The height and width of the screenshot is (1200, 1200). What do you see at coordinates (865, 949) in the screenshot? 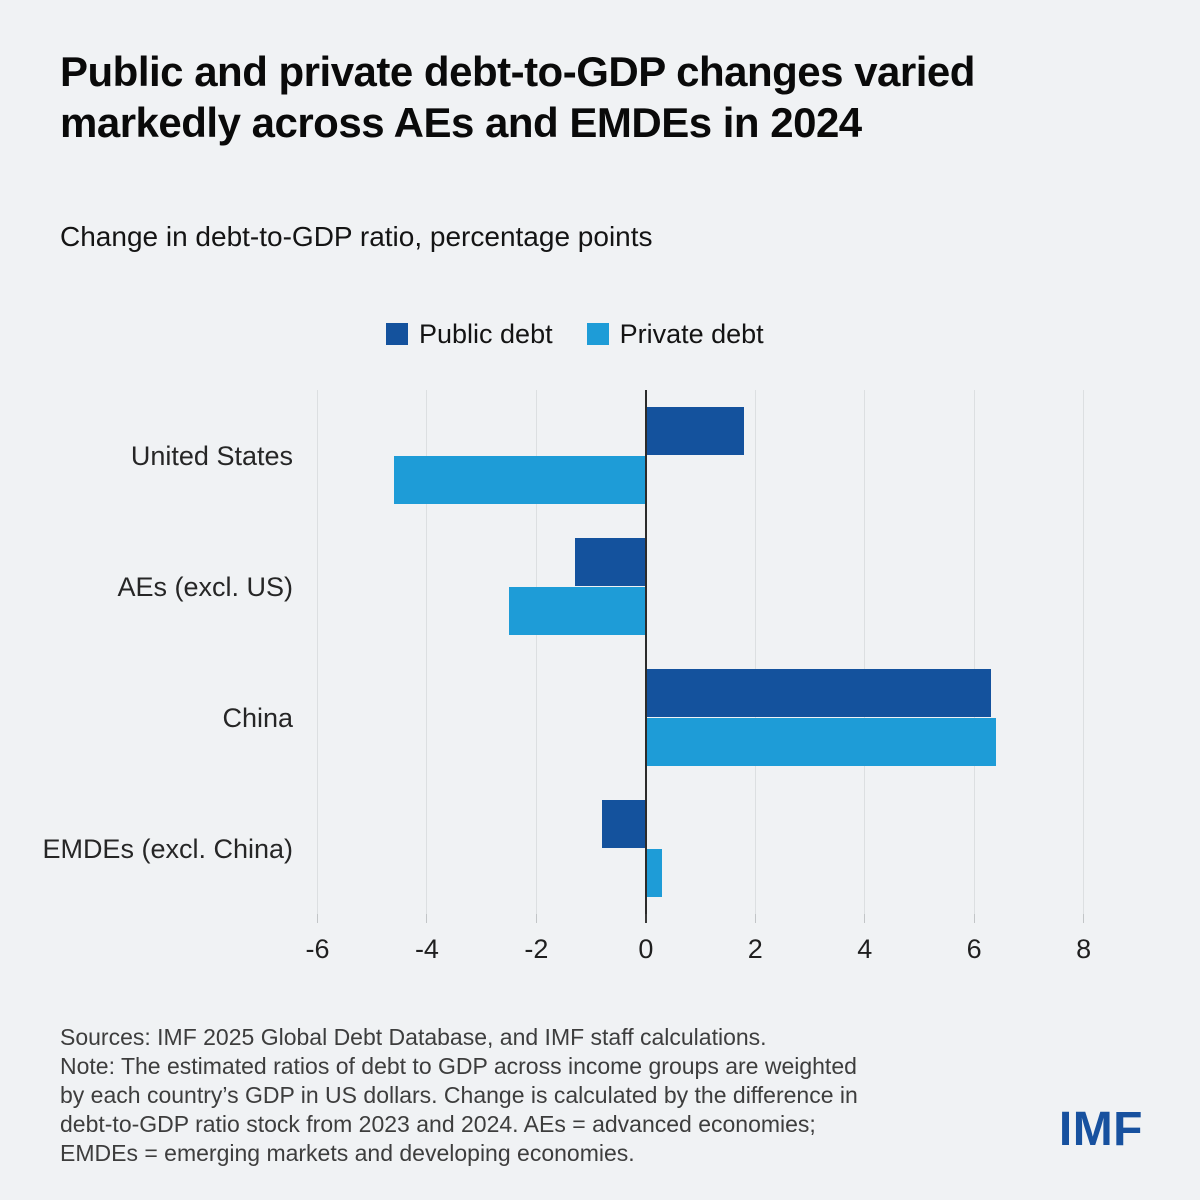
I see `axis-tick-label: 4` at bounding box center [865, 949].